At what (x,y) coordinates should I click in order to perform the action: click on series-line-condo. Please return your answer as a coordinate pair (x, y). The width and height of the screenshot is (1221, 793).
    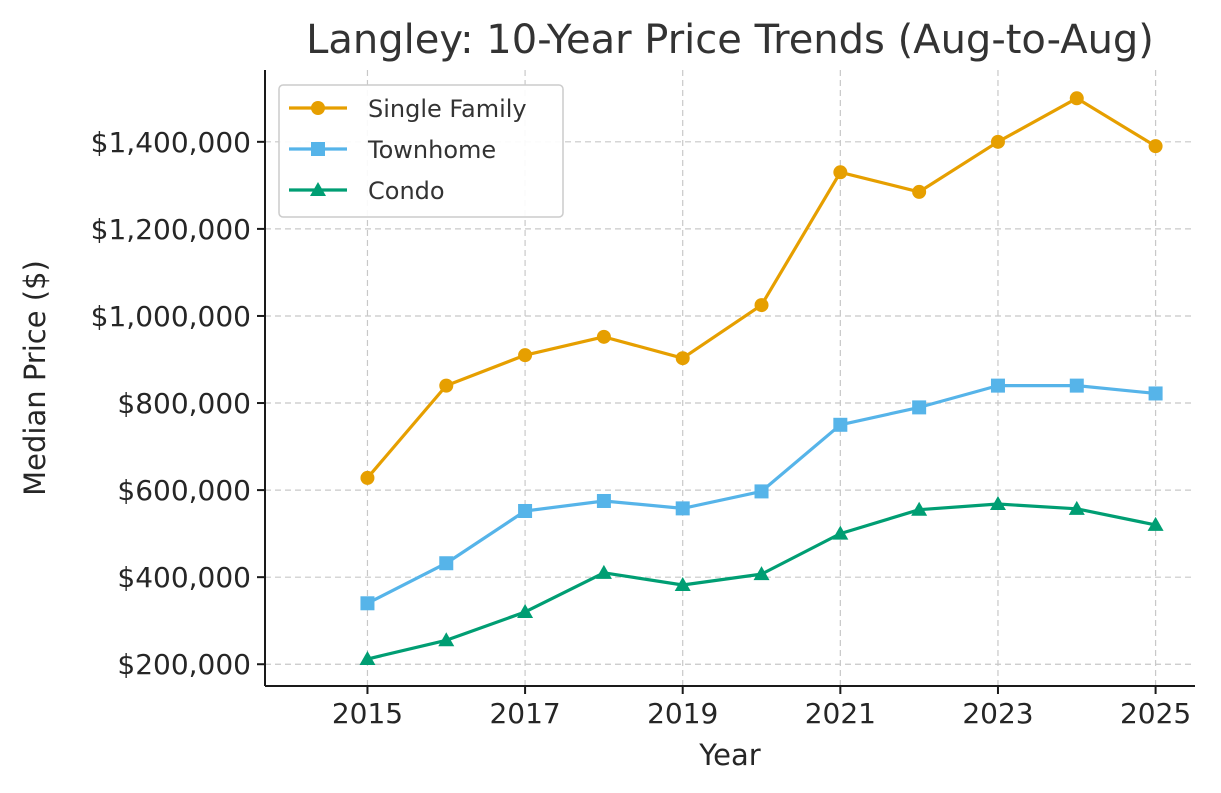
    Looking at the image, I should click on (761, 581).